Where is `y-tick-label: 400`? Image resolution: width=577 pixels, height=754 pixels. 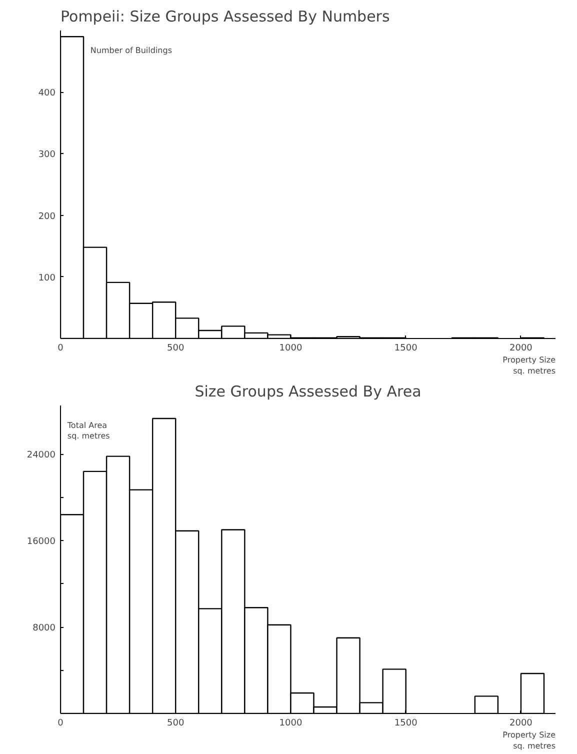 y-tick-label: 400 is located at coordinates (47, 93).